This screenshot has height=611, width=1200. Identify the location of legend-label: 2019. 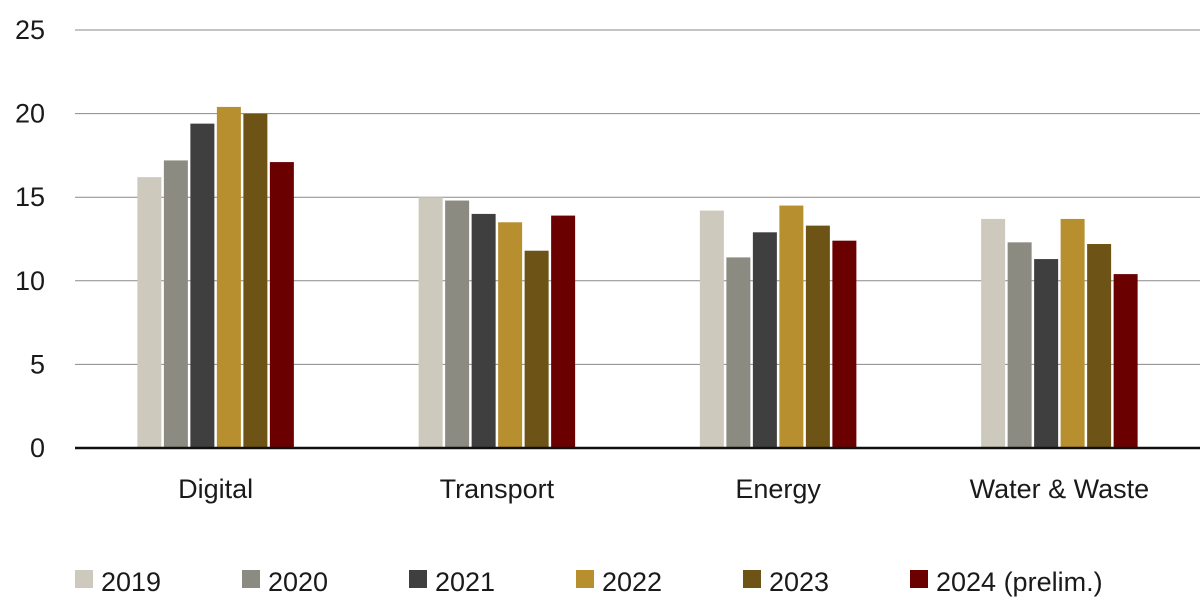
(131, 582).